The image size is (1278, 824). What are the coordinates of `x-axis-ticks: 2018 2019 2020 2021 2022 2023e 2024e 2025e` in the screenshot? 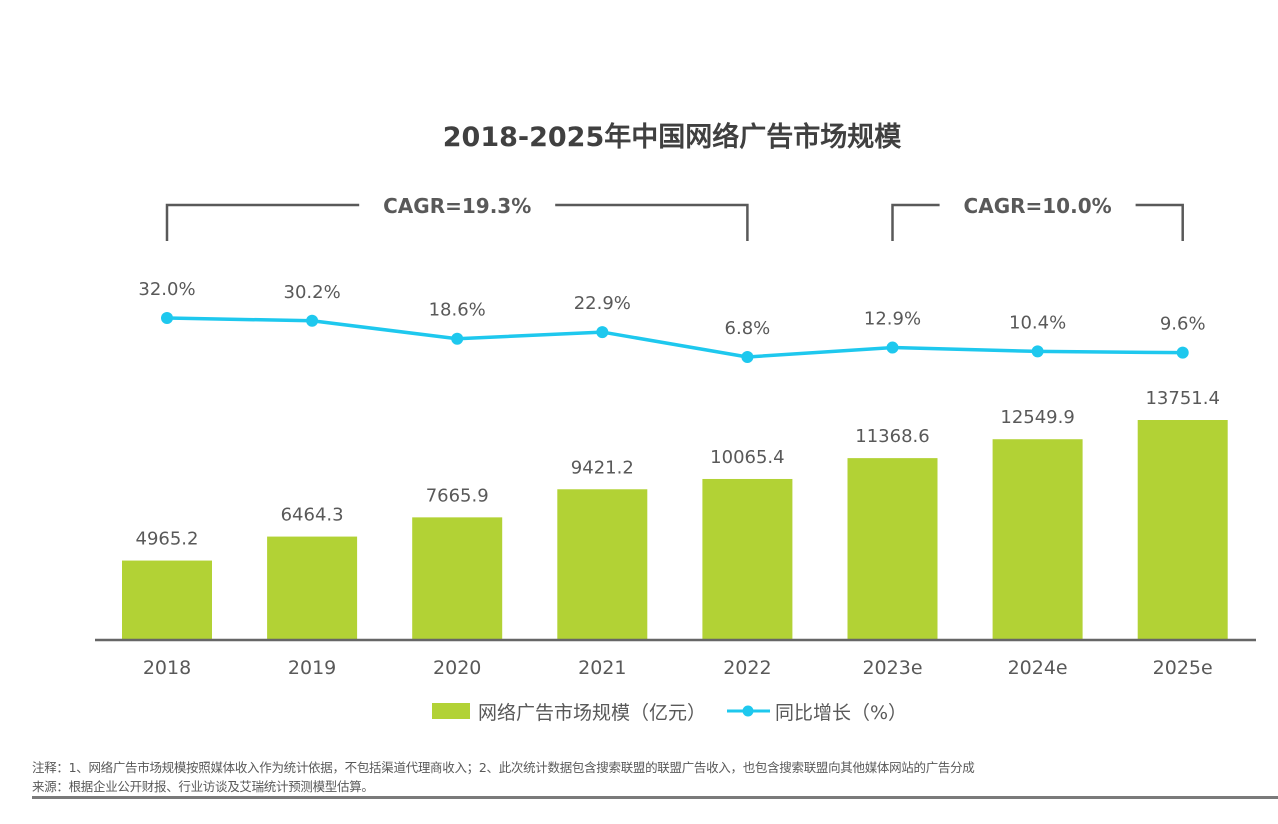 It's located at (678, 668).